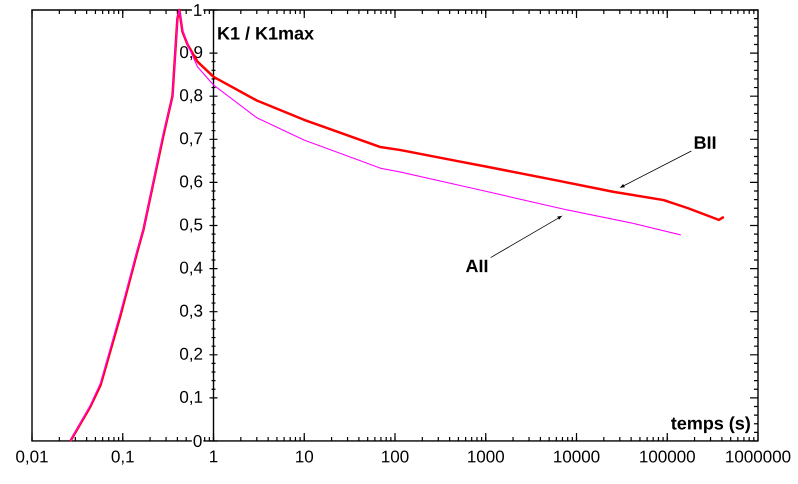 This screenshot has height=484, width=798. I want to click on y-tick-label: 0,1, so click(191, 397).